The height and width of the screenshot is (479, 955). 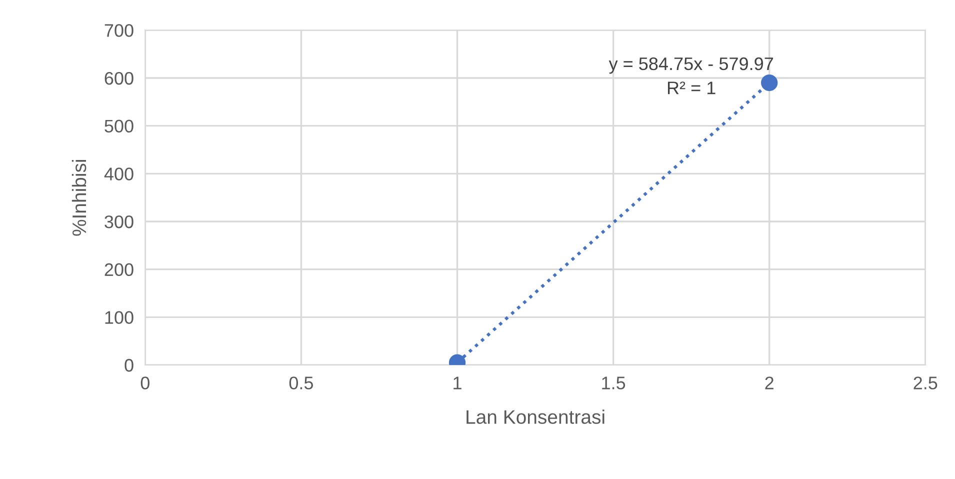 I want to click on y-tick-label: 300, so click(x=119, y=221).